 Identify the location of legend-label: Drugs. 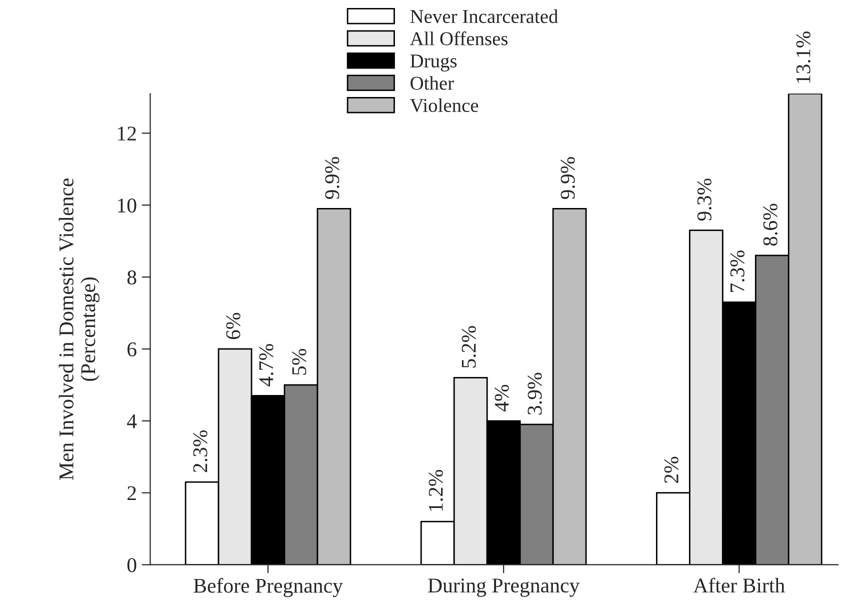
(433, 63).